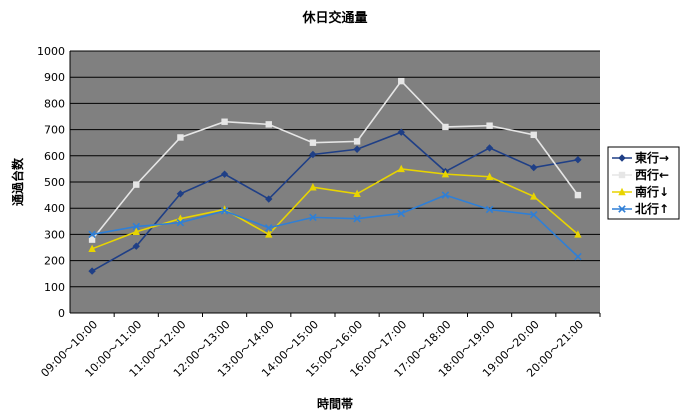 The height and width of the screenshot is (418, 682). What do you see at coordinates (54, 287) in the screenshot?
I see `y-tick-label: 100` at bounding box center [54, 287].